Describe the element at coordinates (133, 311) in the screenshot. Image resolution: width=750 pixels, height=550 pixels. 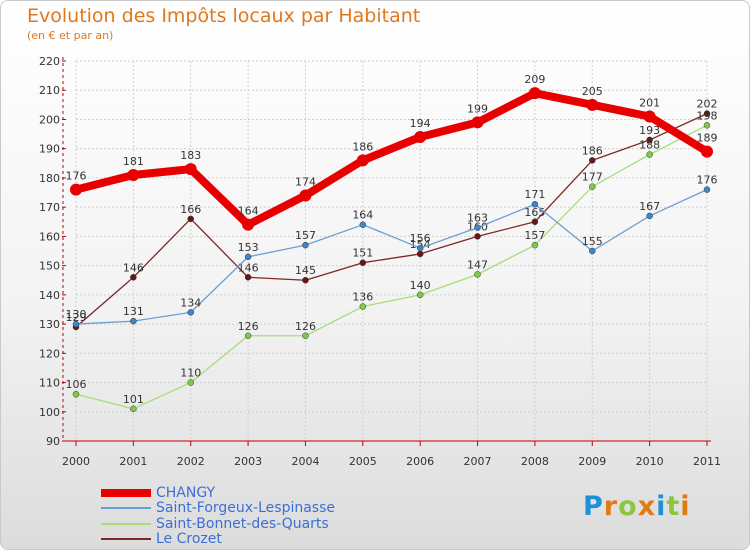
I see `data-label: 131` at that location.